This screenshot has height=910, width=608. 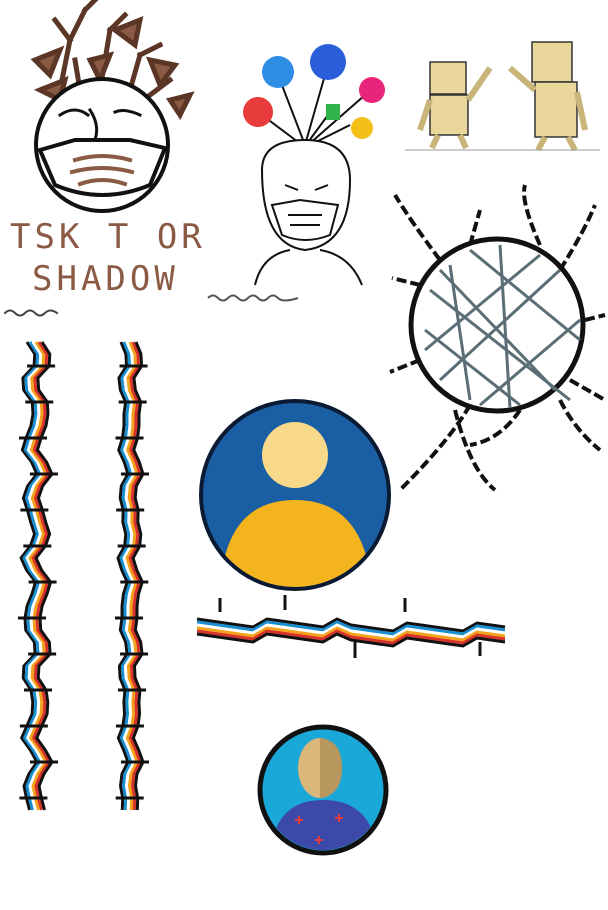 What do you see at coordinates (105, 279) in the screenshot?
I see `caption-line: SHADOW` at bounding box center [105, 279].